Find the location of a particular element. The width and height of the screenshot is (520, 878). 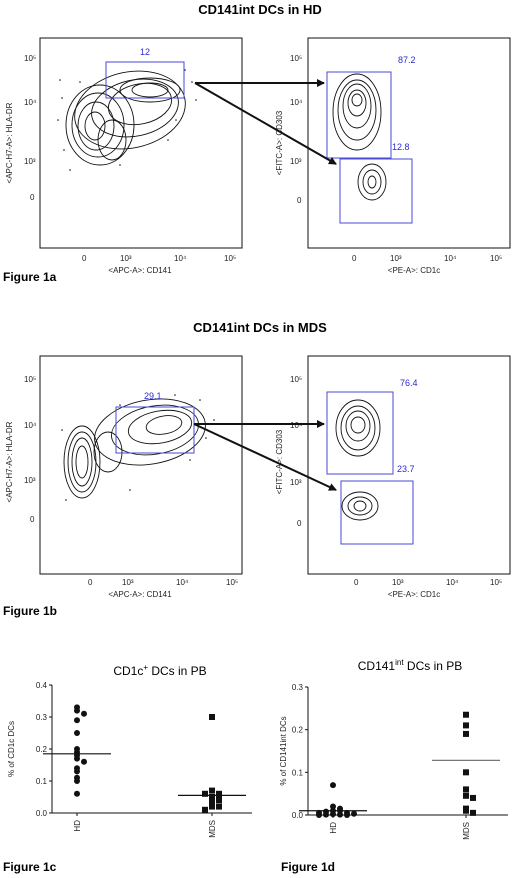

fig1a-left-frame is located at coordinates (141, 143).